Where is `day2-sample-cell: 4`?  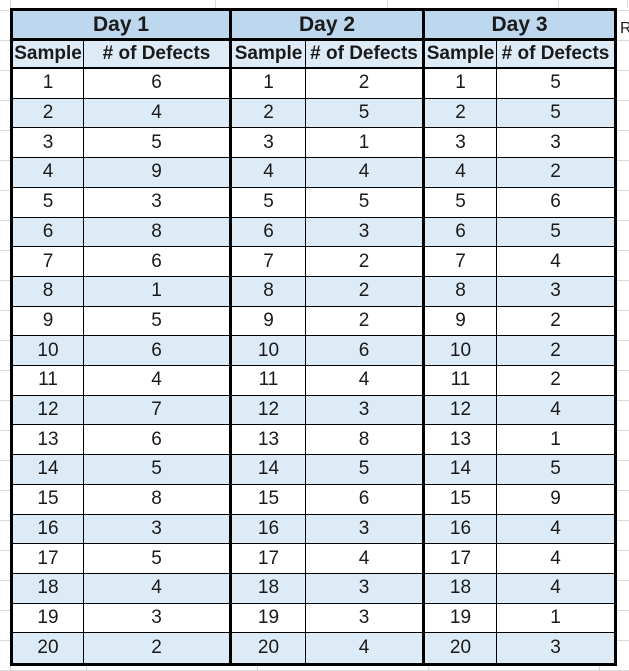 day2-sample-cell: 4 is located at coordinates (269, 173).